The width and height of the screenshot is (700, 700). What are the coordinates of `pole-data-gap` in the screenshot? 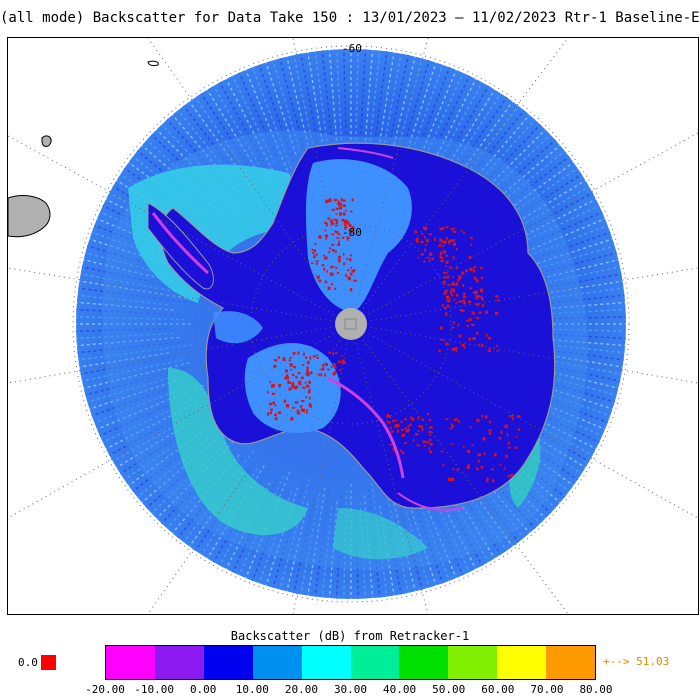 It's located at (351, 324).